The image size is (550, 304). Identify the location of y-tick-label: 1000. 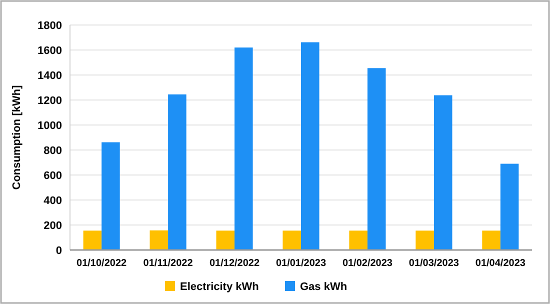
(50, 126).